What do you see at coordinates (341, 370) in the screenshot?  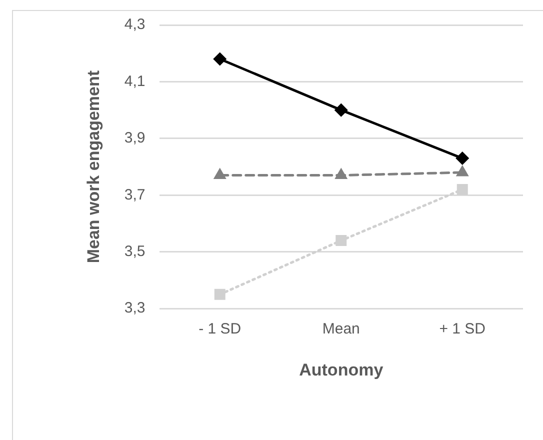 I see `x-axis-title: Autonomy` at bounding box center [341, 370].